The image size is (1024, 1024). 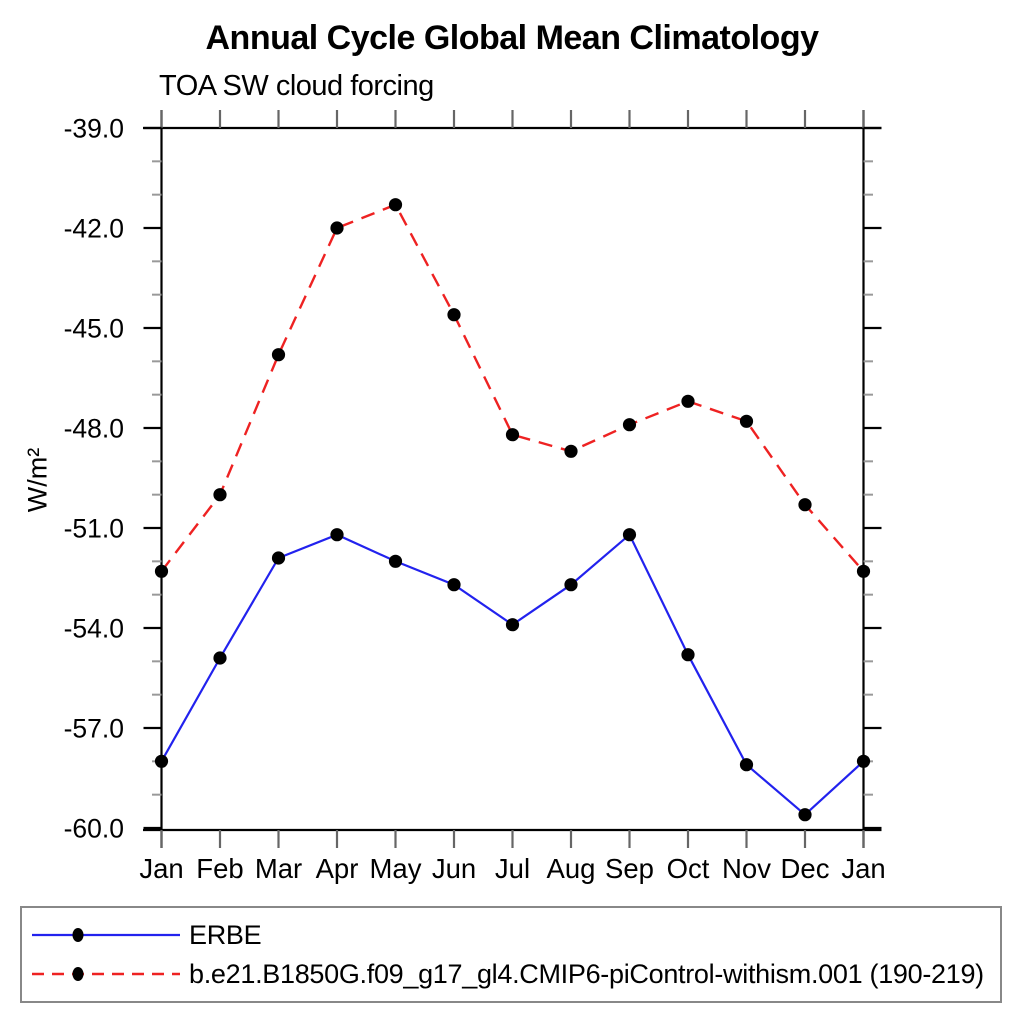 What do you see at coordinates (512, 868) in the screenshot?
I see `x-tick-label: Jul` at bounding box center [512, 868].